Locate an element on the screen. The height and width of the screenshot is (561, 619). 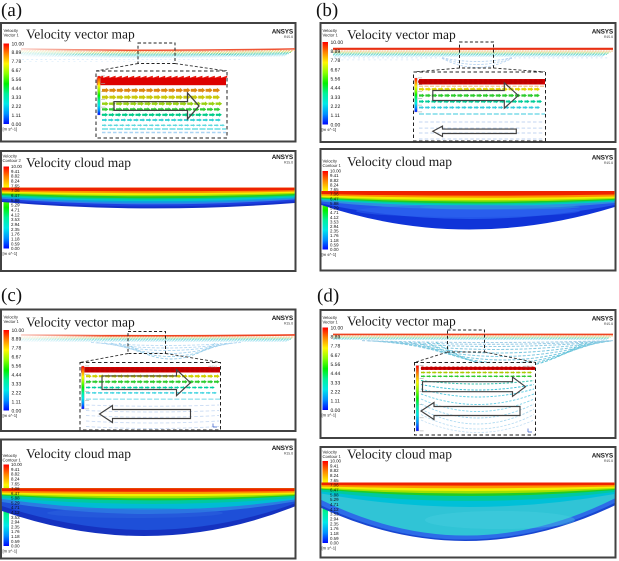
svg-text: (d) is located at coordinates (328, 296).